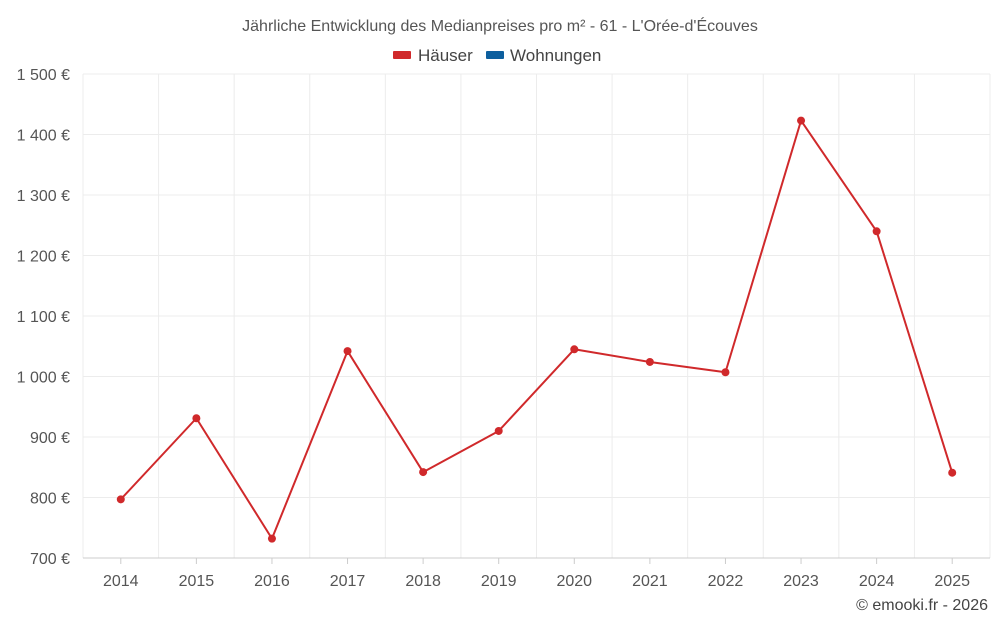  Describe the element at coordinates (402, 55) in the screenshot. I see `legend-swatch-häuser` at that location.